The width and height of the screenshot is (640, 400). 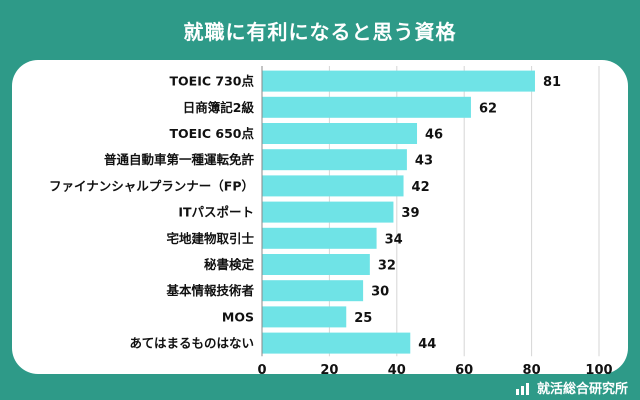 What do you see at coordinates (212, 81) in the screenshot?
I see `category-label: TOEIC 730点` at bounding box center [212, 81].